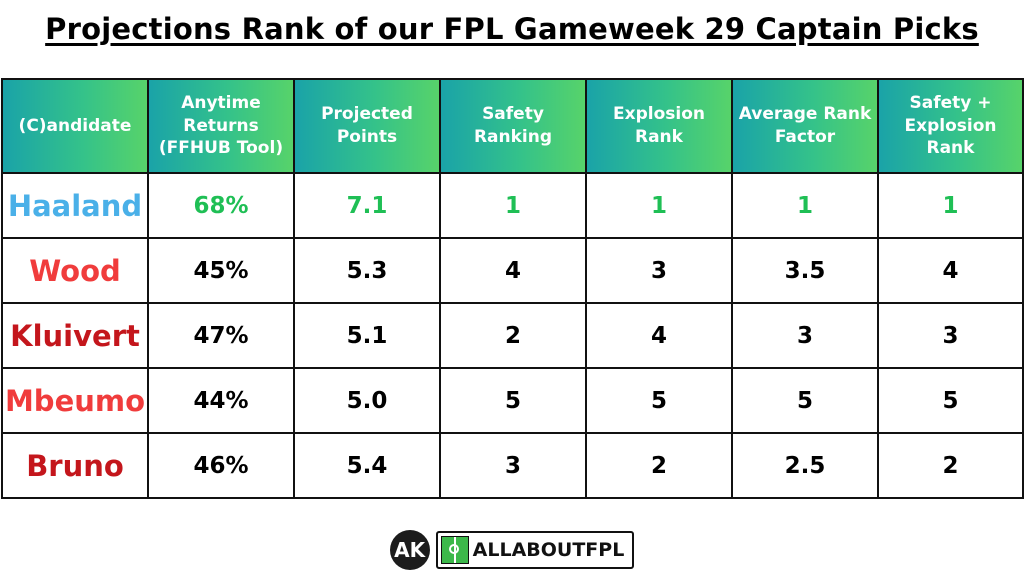  What do you see at coordinates (367, 465) in the screenshot?
I see `projected-points-cell: 5.4` at bounding box center [367, 465].